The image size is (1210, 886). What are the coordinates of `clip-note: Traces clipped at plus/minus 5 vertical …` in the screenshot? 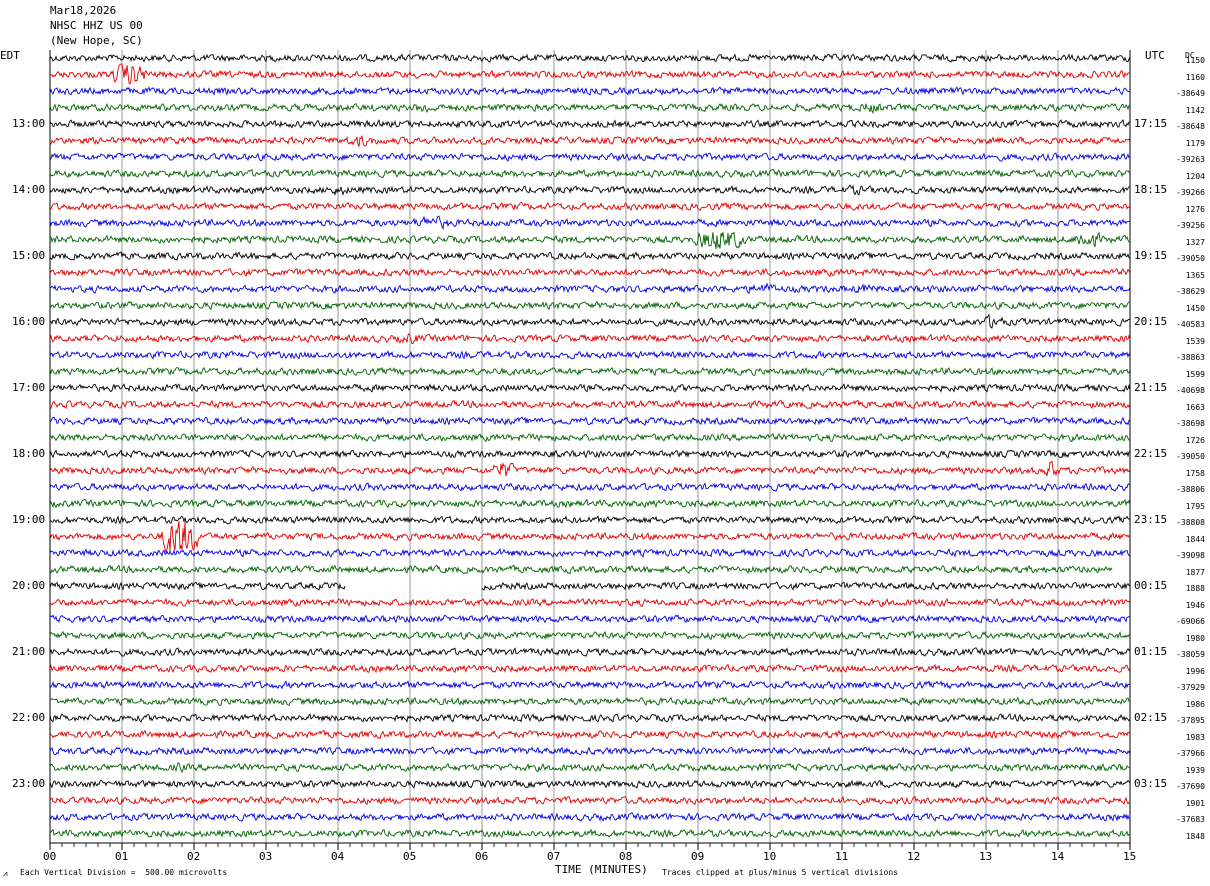 It's located at (780, 872).